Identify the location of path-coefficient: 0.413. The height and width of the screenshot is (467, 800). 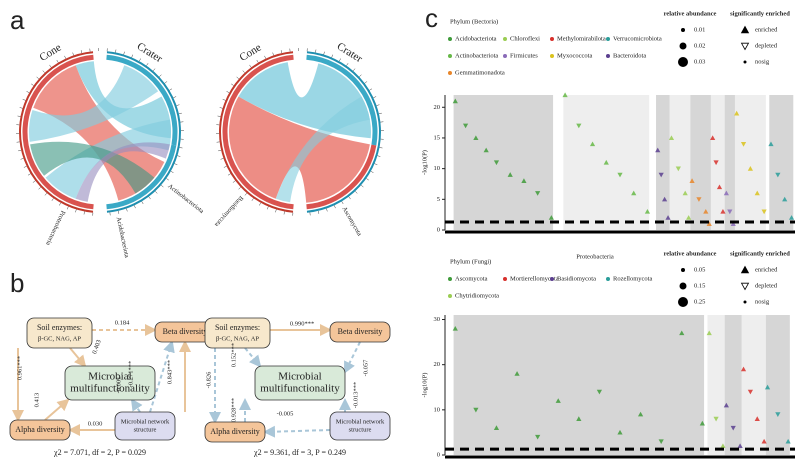
(36, 400).